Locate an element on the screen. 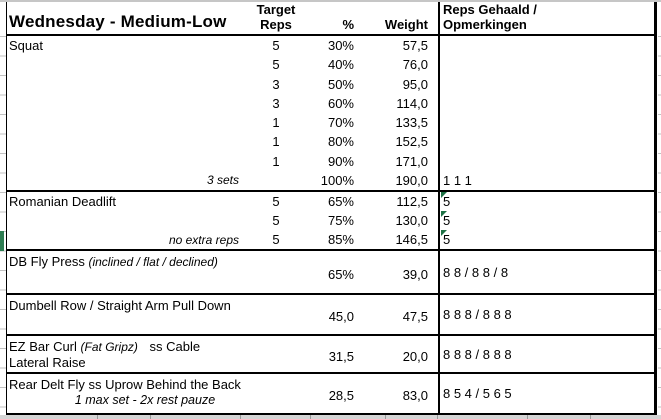  cell-weight: 83,0 is located at coordinates (415, 395).